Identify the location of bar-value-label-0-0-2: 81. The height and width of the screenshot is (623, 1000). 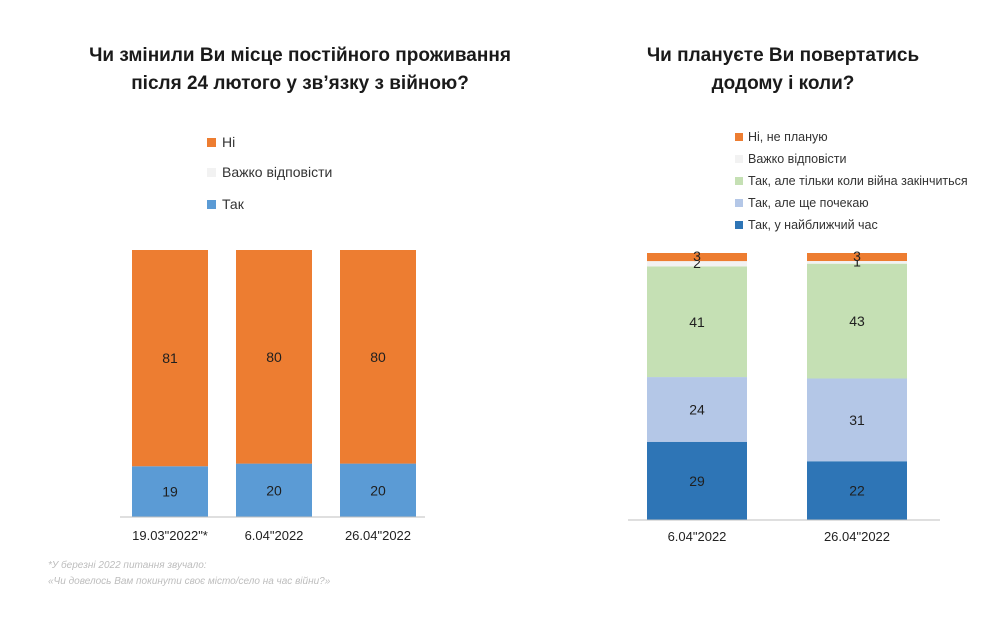
(170, 358).